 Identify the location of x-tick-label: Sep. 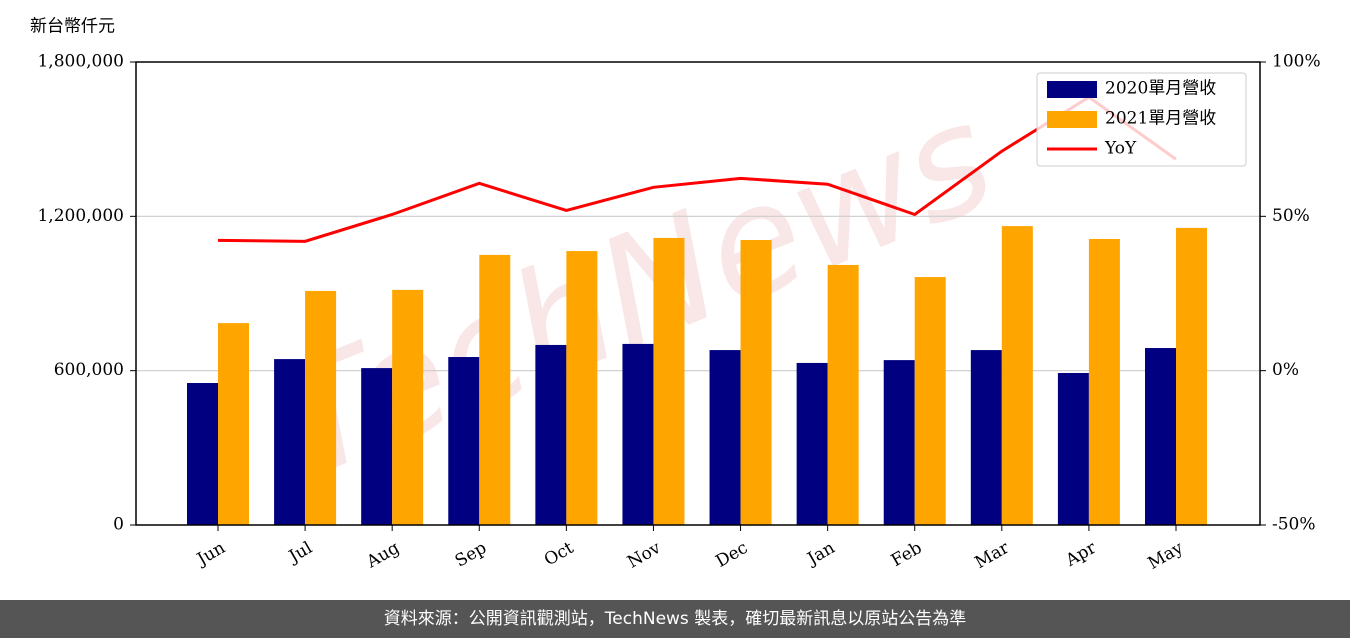
(471, 555).